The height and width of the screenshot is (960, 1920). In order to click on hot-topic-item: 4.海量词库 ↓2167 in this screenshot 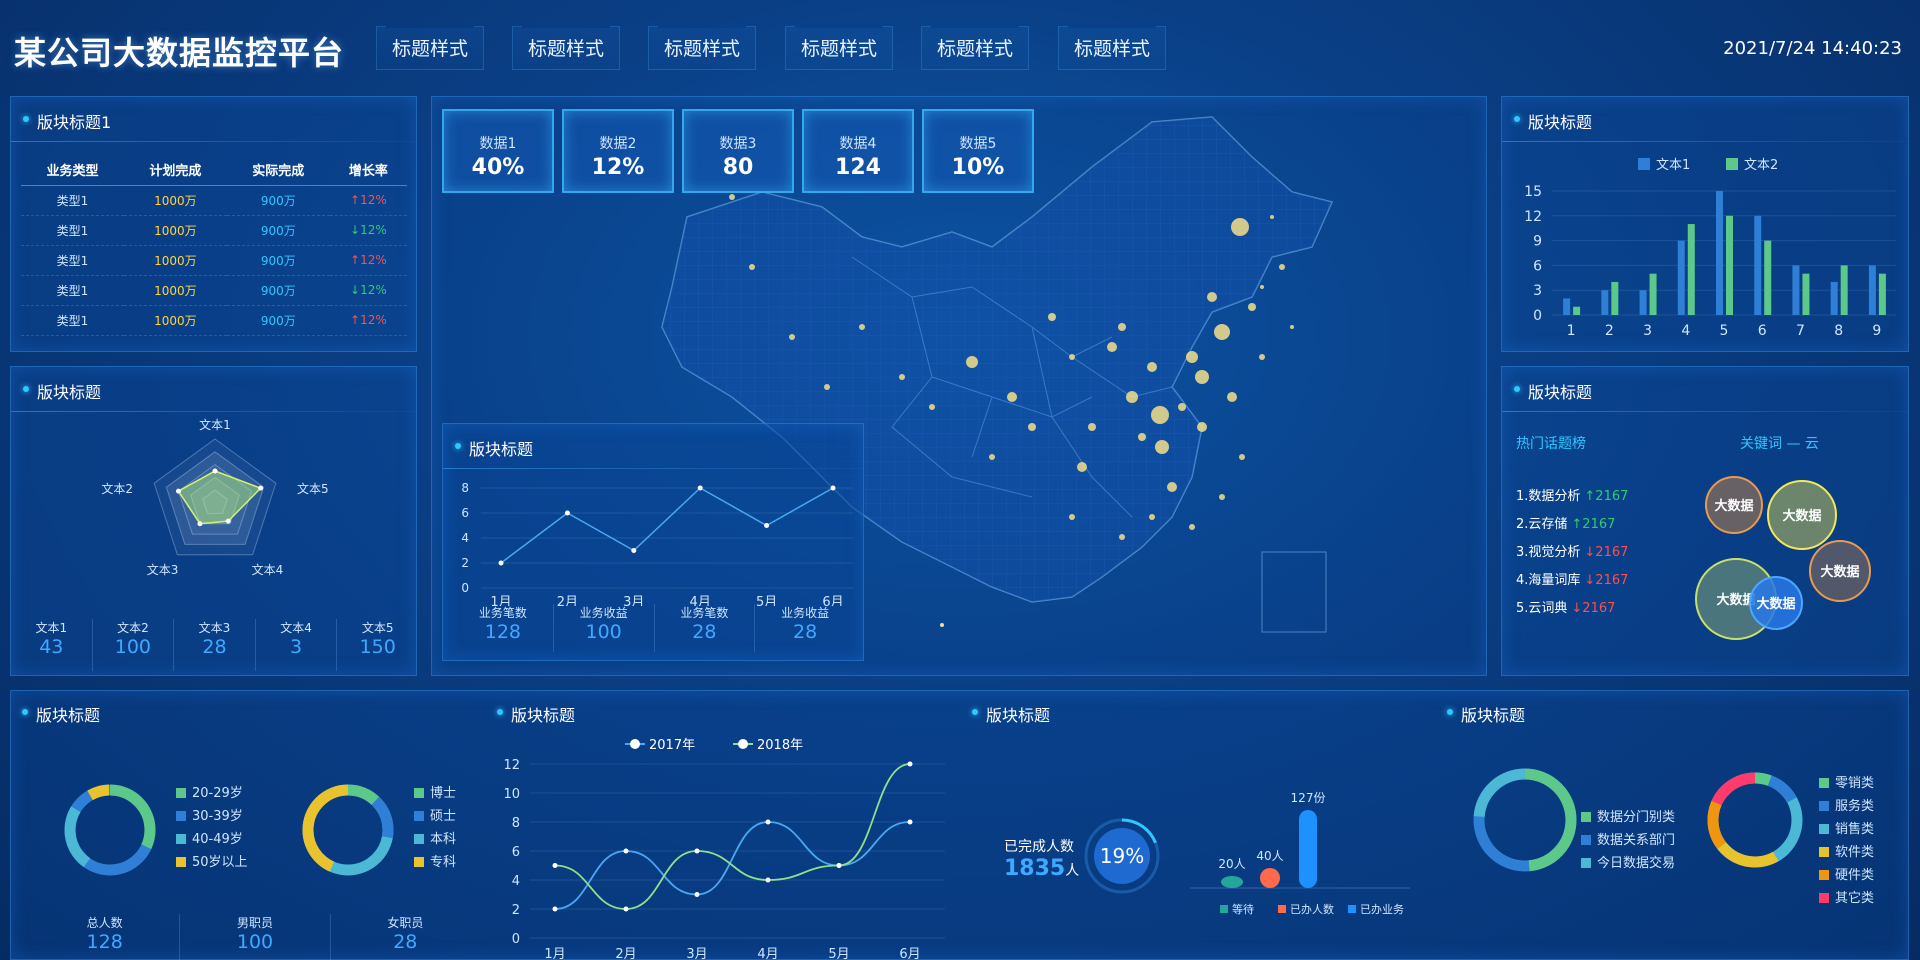, I will do `click(1572, 583)`.